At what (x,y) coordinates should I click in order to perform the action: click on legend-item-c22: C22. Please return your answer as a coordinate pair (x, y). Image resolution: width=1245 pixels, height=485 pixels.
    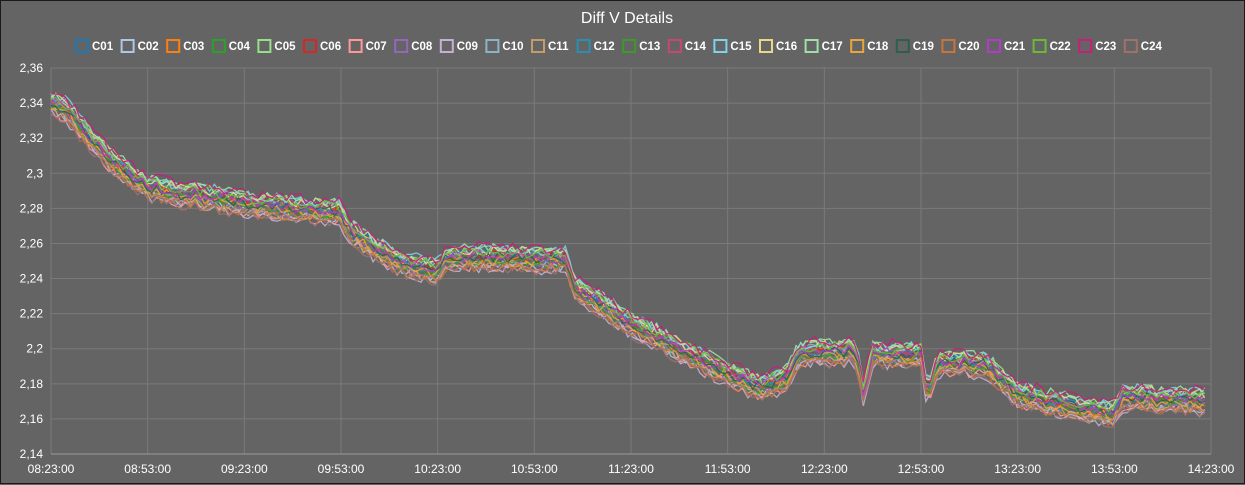
    Looking at the image, I should click on (1051, 46).